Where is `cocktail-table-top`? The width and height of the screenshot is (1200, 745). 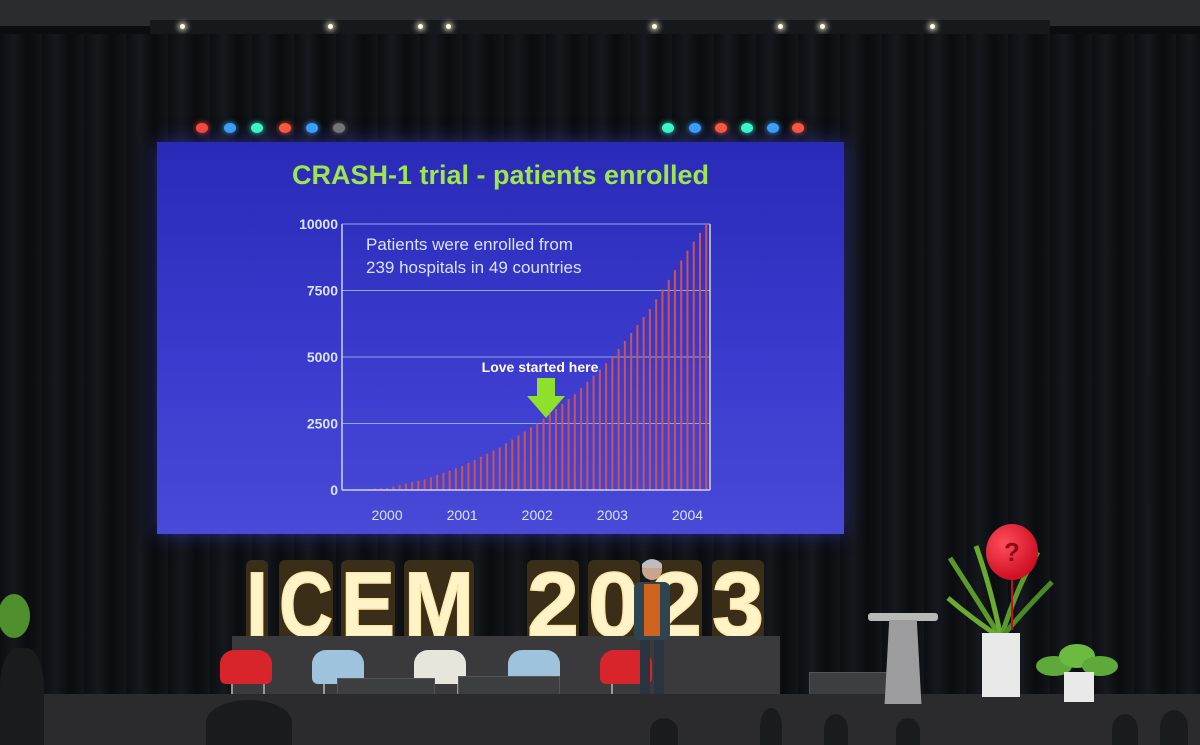 cocktail-table-top is located at coordinates (903, 617).